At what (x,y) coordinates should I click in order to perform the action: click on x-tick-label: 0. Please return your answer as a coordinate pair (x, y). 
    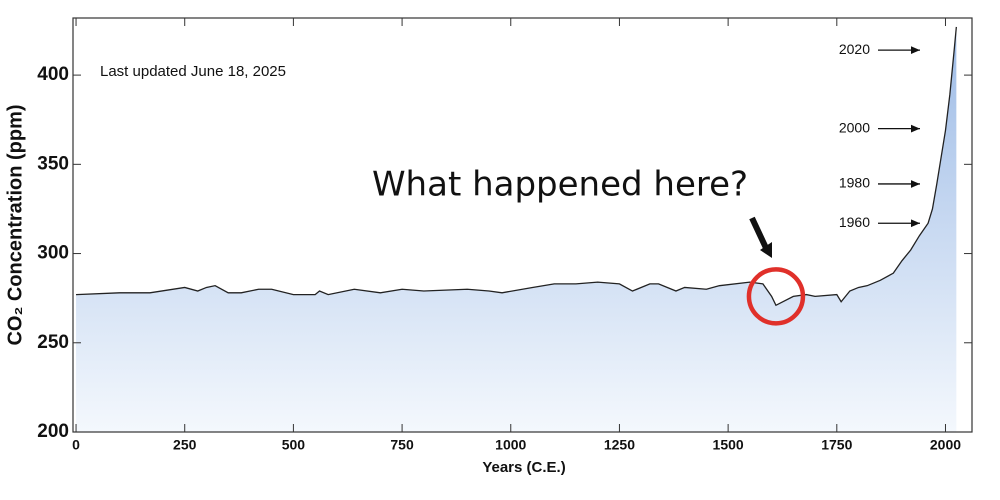
    Looking at the image, I should click on (76, 445).